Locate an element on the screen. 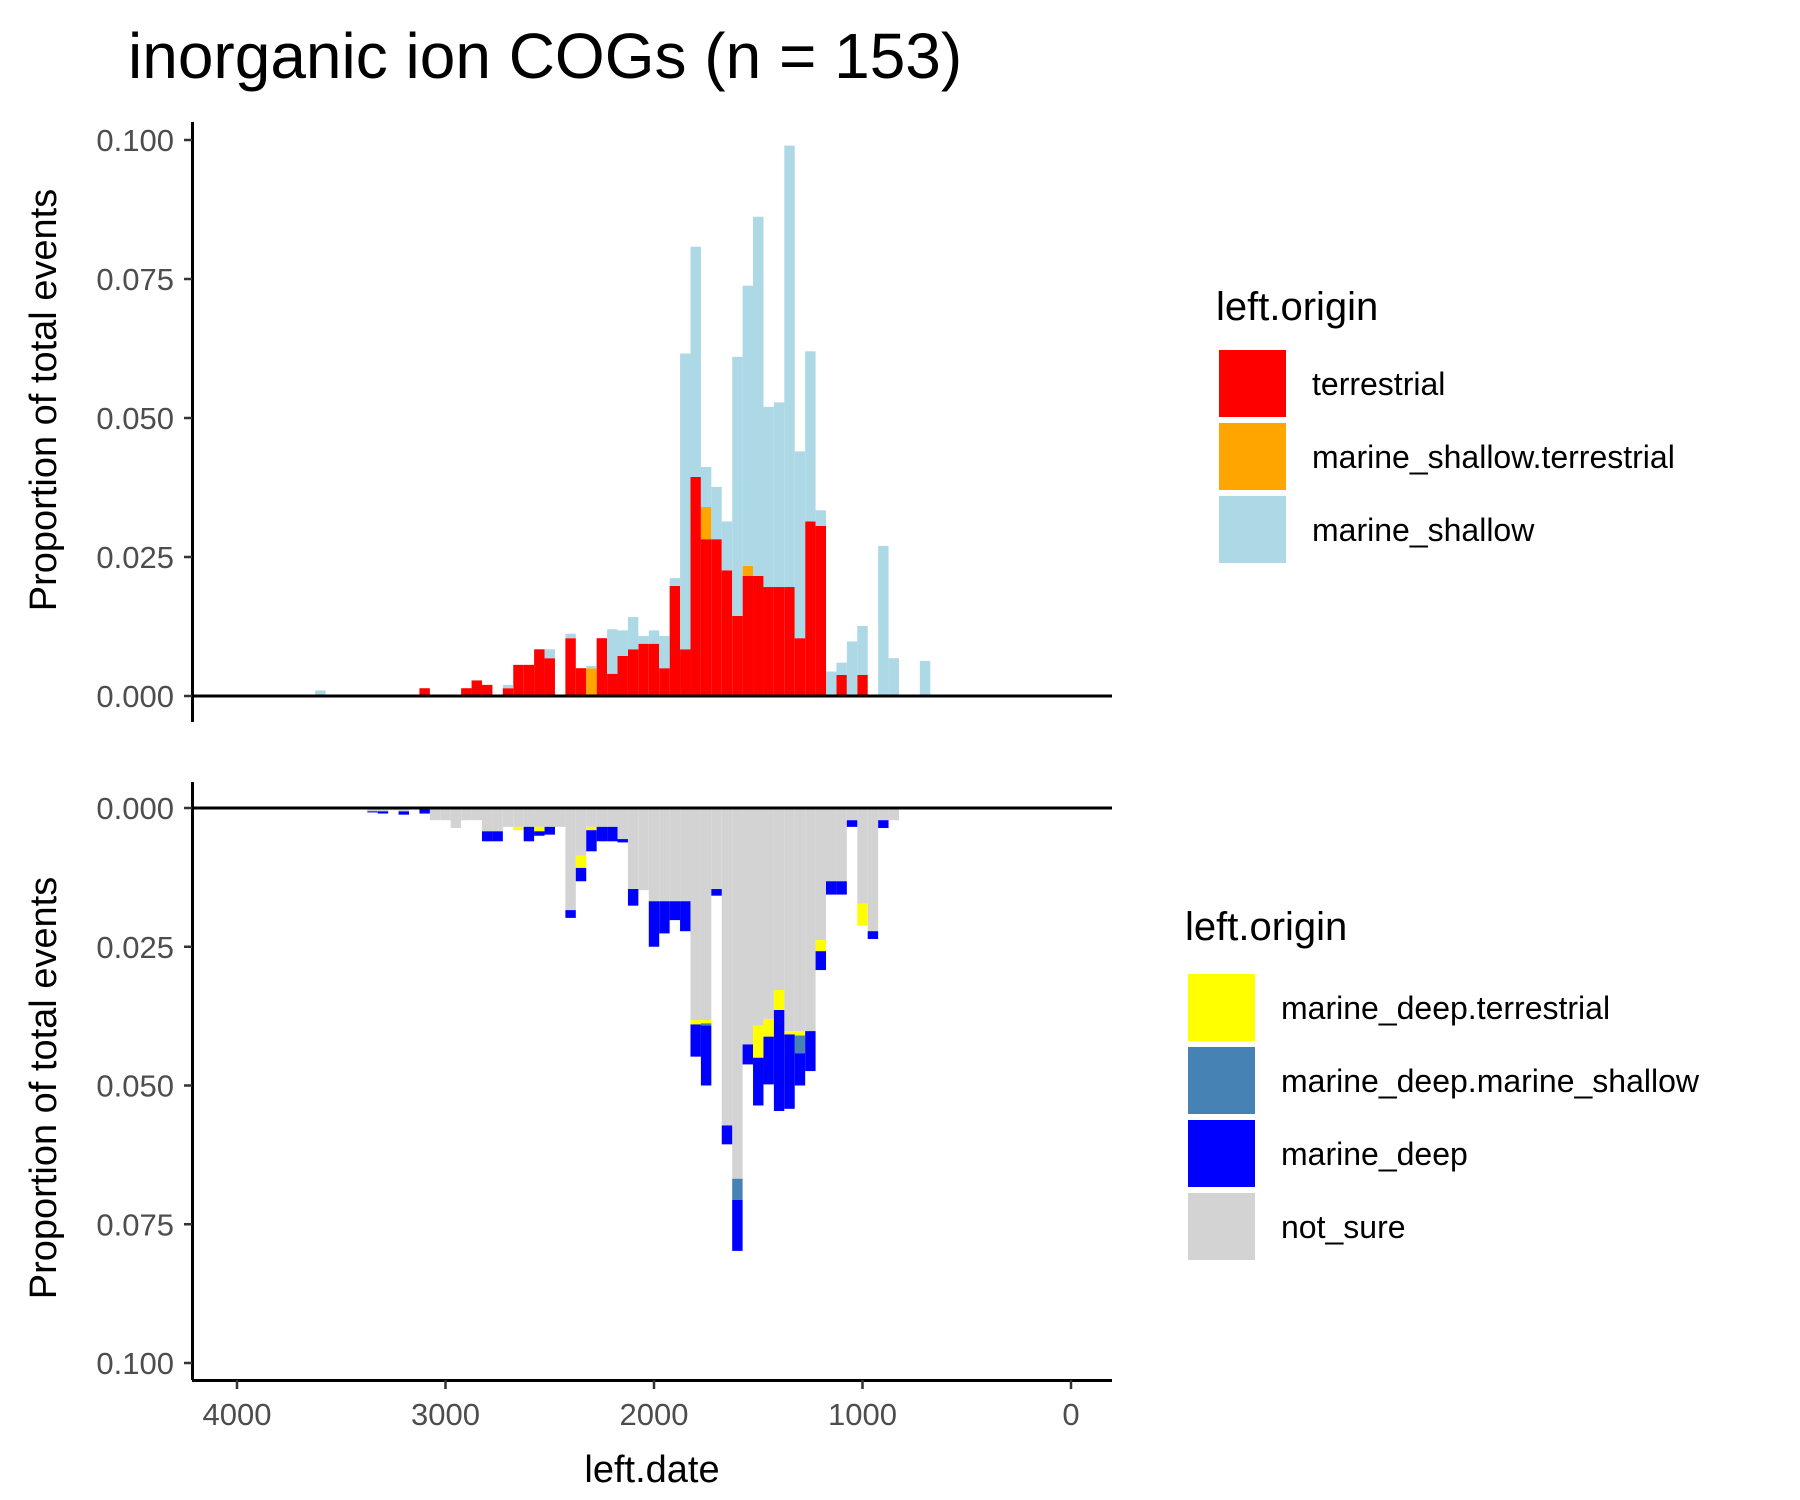  x-tick-label: 2000 is located at coordinates (654, 1414).